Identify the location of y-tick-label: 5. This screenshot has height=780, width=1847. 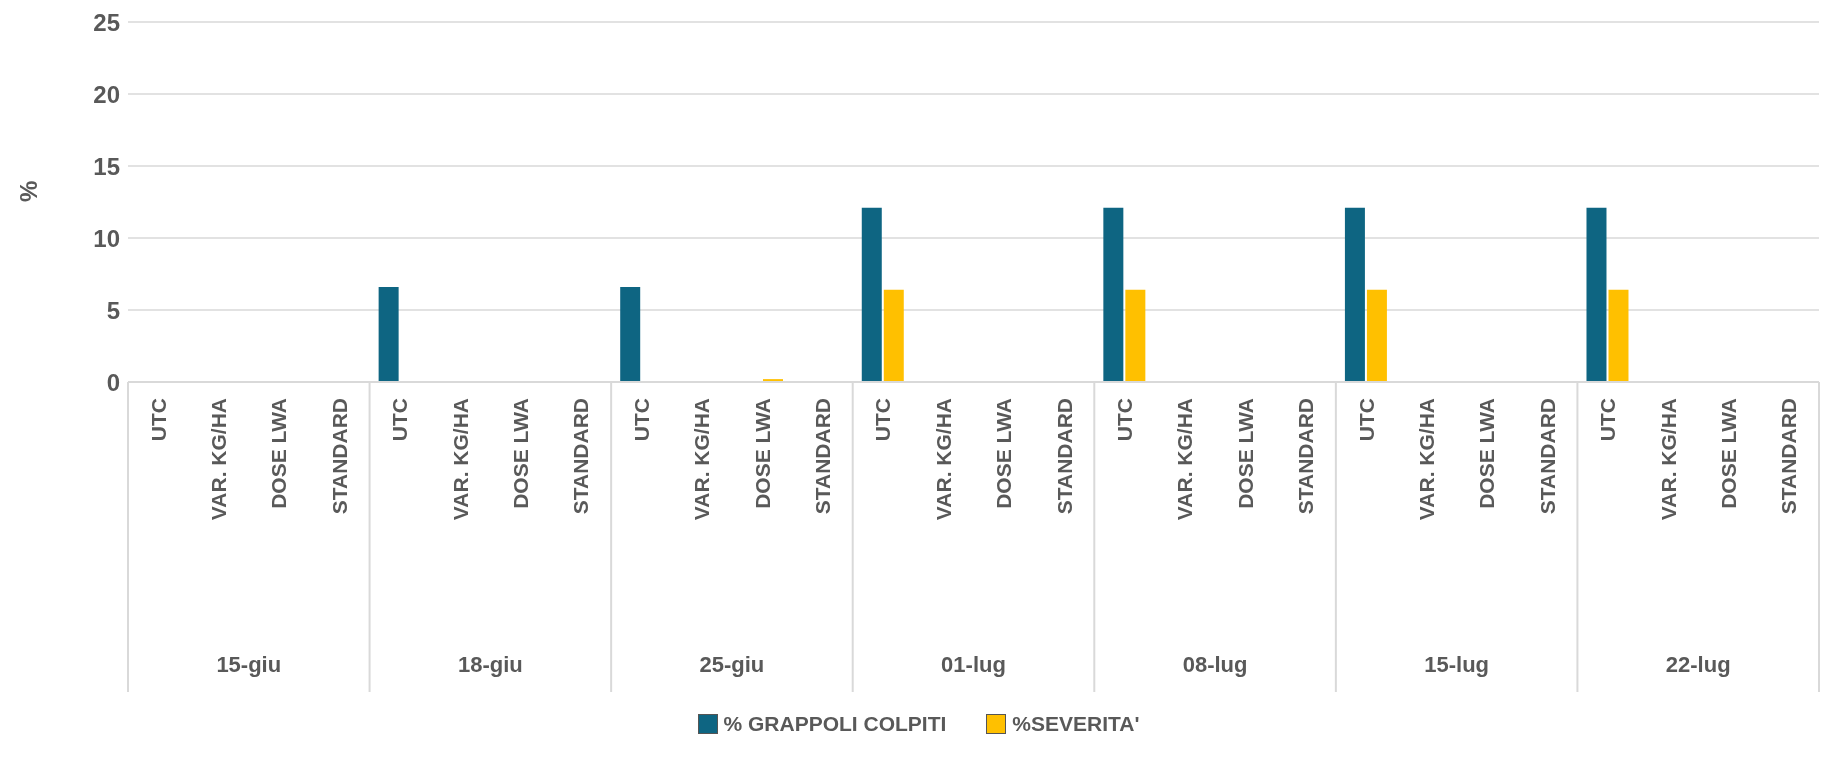
(113, 310).